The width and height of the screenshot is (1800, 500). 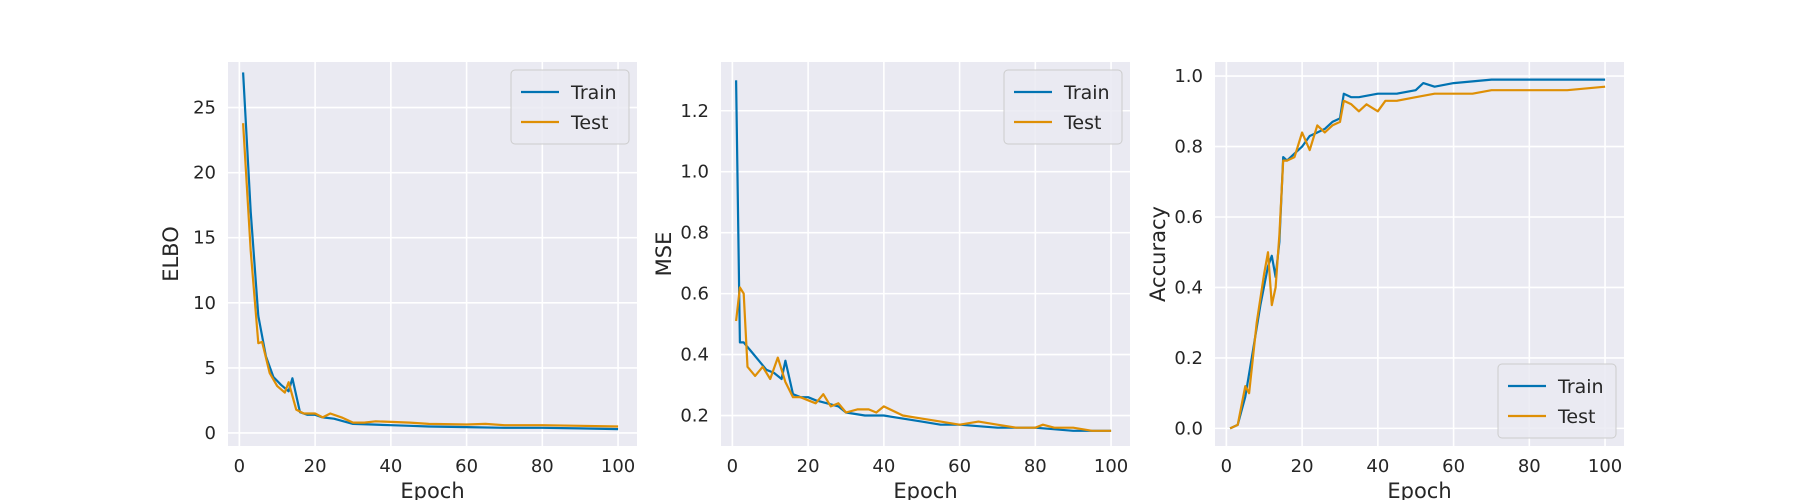 What do you see at coordinates (210, 433) in the screenshot?
I see `y-tick-label: 0` at bounding box center [210, 433].